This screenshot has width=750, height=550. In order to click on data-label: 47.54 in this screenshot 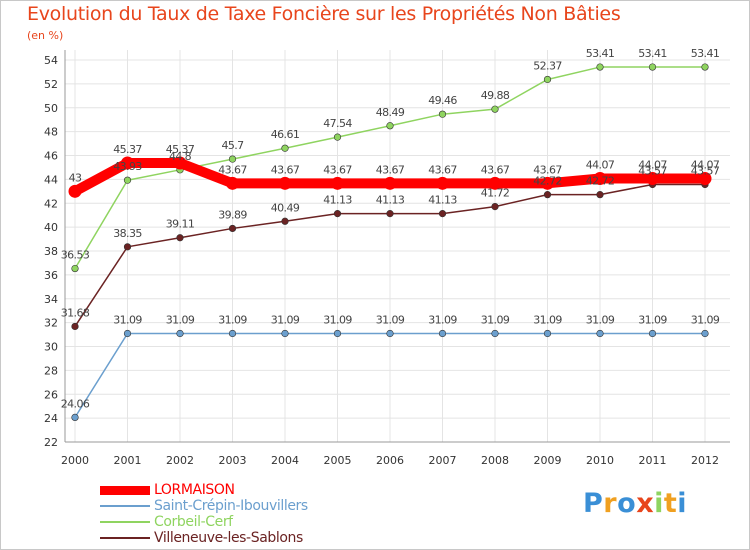, I will do `click(337, 123)`.